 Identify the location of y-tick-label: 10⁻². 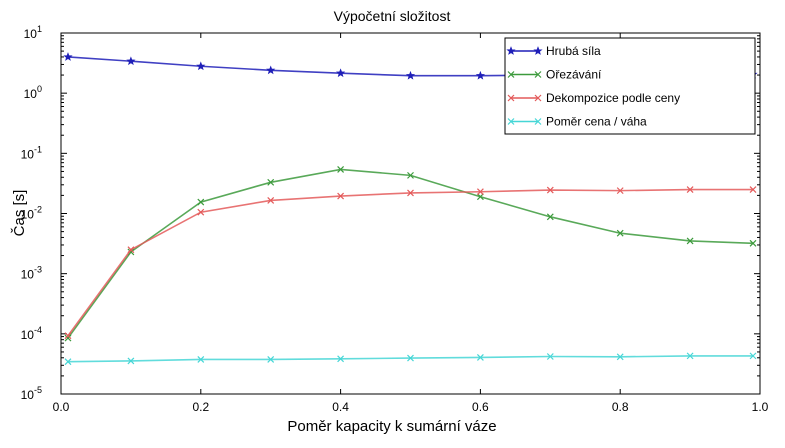
(31, 213).